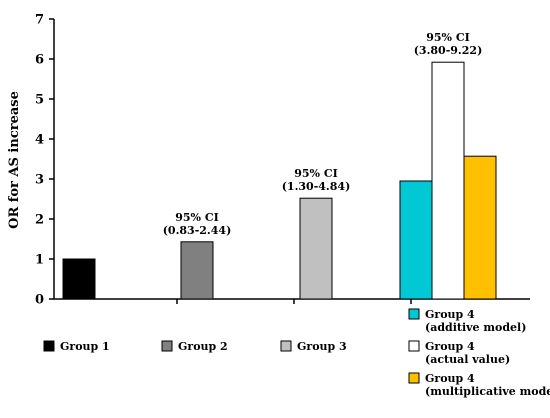 The width and height of the screenshot is (550, 418). What do you see at coordinates (39, 260) in the screenshot?
I see `y-tick-label: 1` at bounding box center [39, 260].